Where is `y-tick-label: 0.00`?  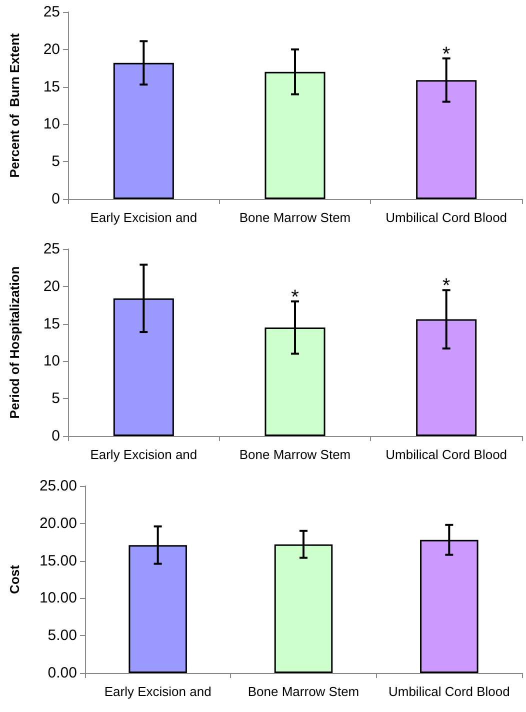 y-tick-label: 0.00 is located at coordinates (62, 673).